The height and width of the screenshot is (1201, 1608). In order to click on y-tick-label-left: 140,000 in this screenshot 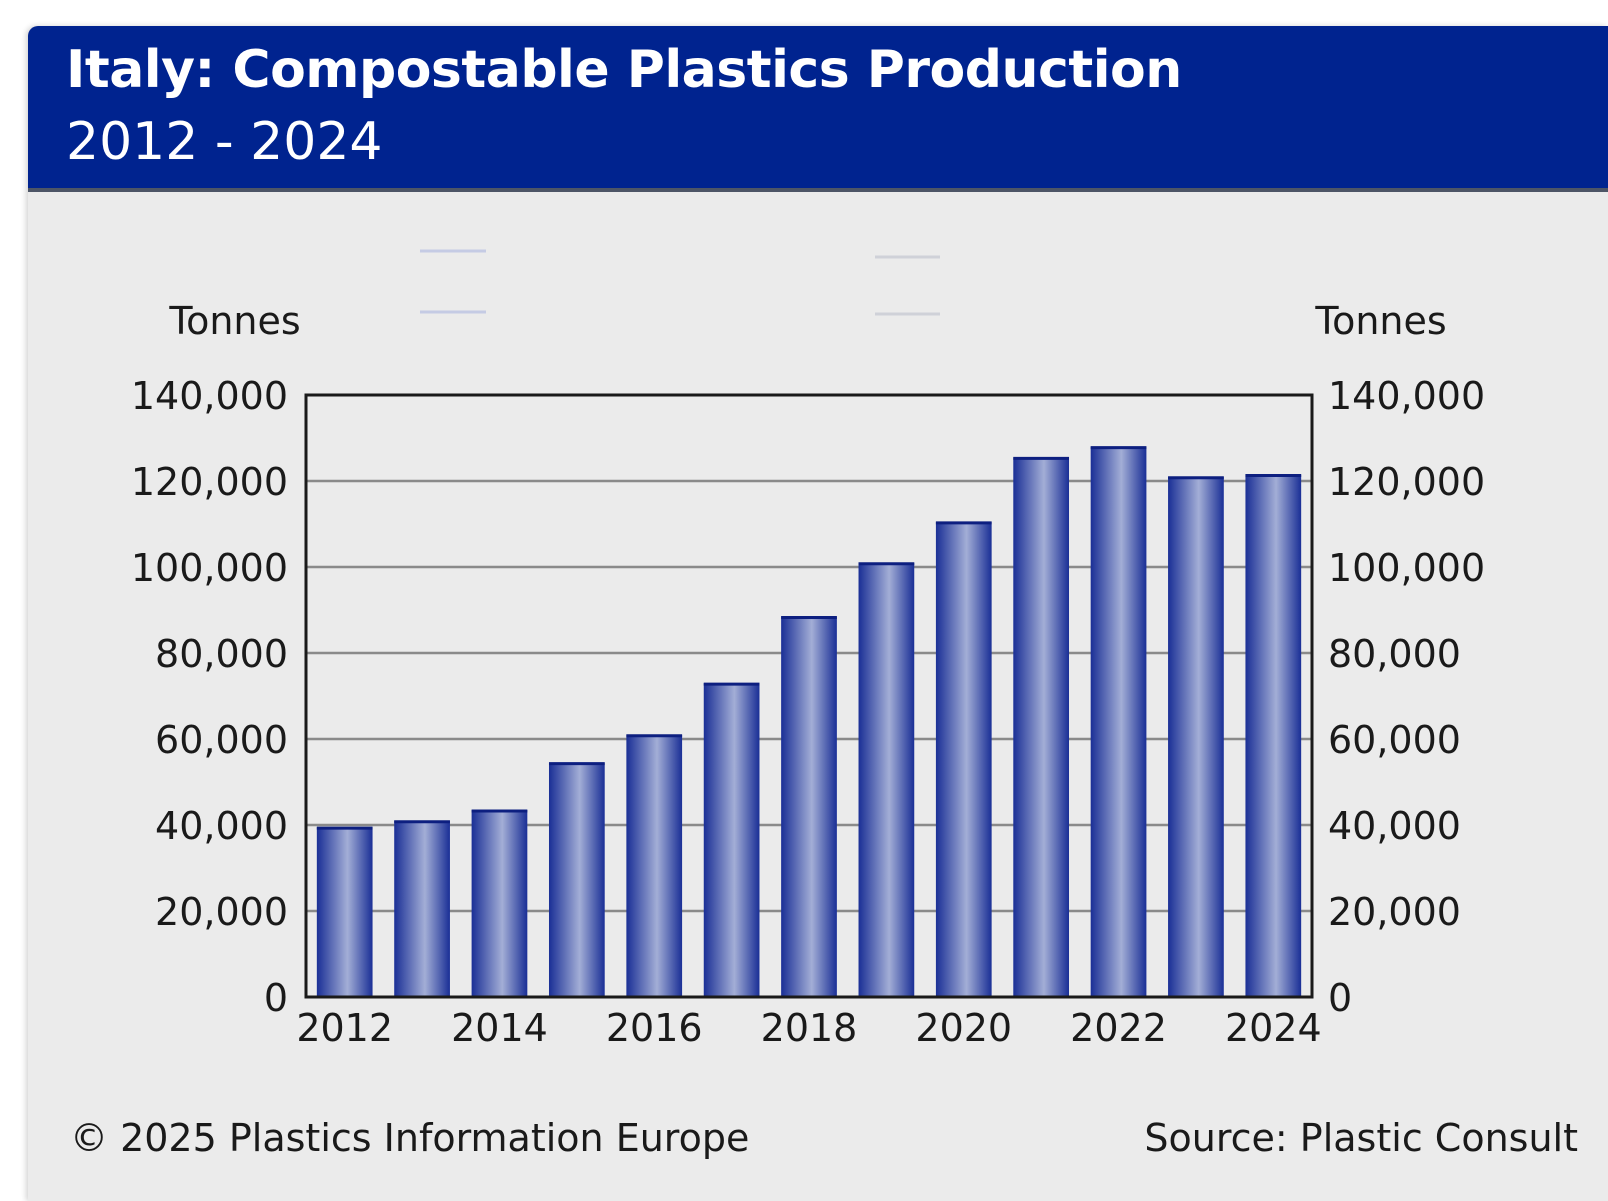, I will do `click(209, 396)`.